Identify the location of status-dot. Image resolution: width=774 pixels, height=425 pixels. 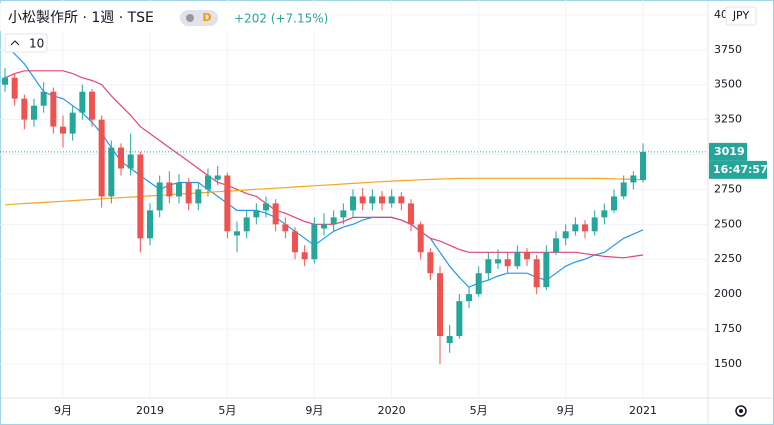
(190, 18).